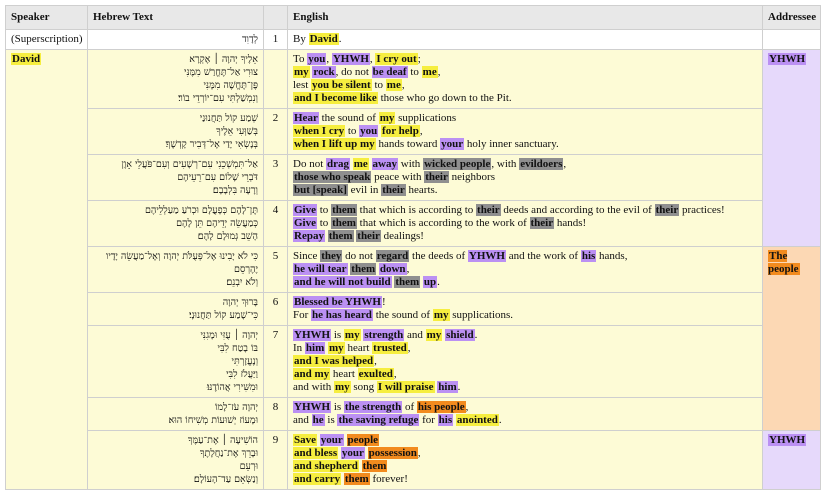 The height and width of the screenshot is (490, 825). Describe the element at coordinates (46, 17) in the screenshot. I see `column-header: Speaker` at that location.